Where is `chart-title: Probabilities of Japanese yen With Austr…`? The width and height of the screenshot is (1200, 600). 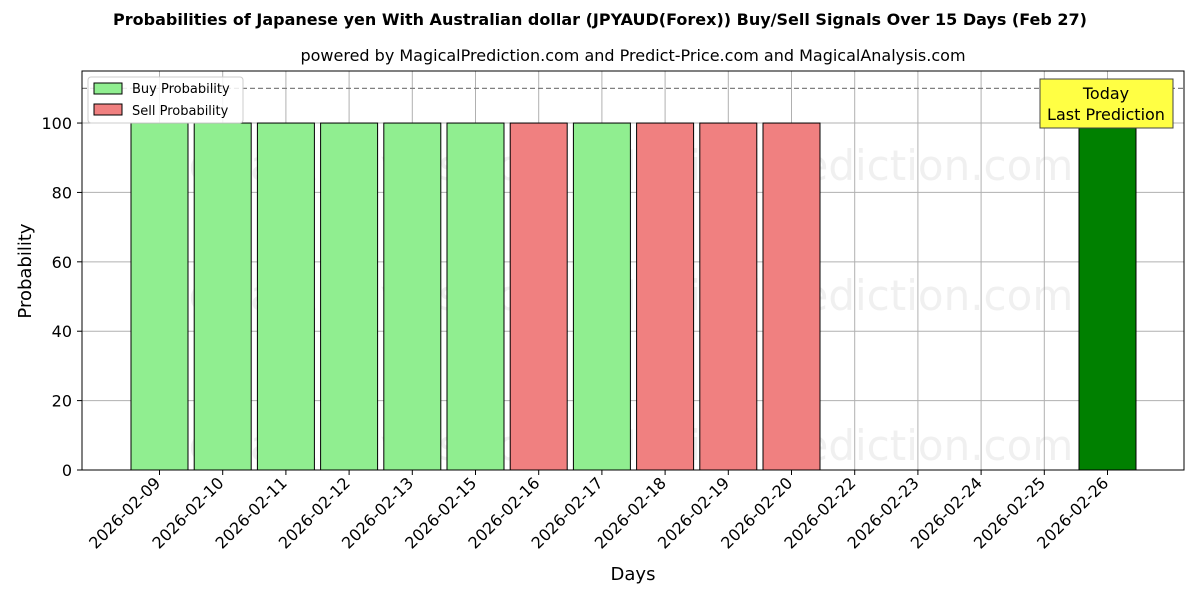
chart-title: Probabilities of Japanese yen With Austr… is located at coordinates (600, 19).